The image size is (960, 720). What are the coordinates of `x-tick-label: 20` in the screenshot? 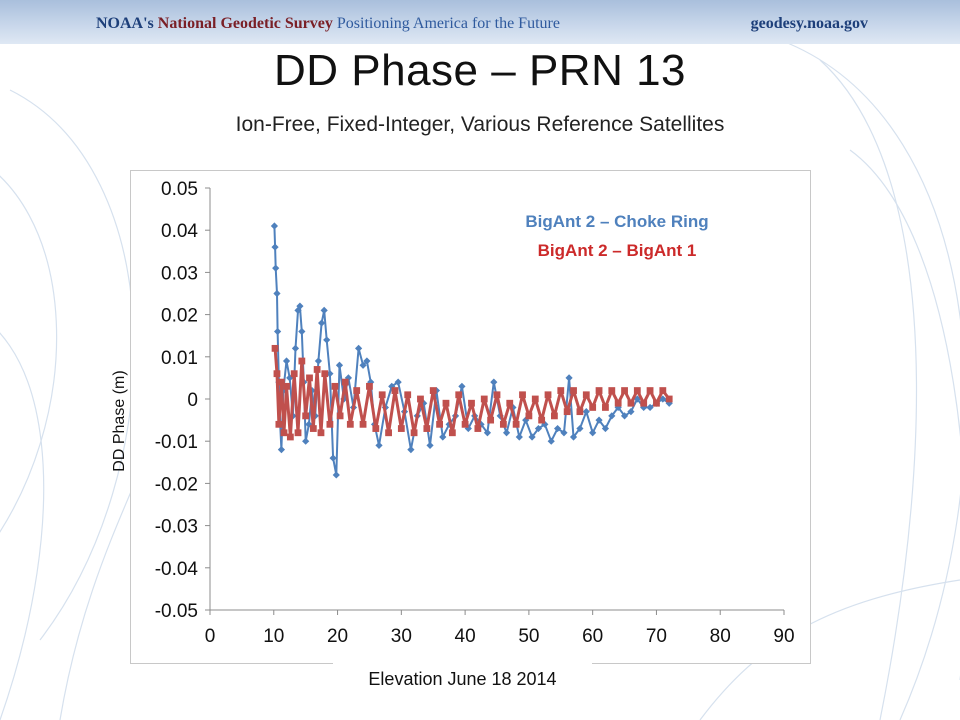 It's located at (337, 636).